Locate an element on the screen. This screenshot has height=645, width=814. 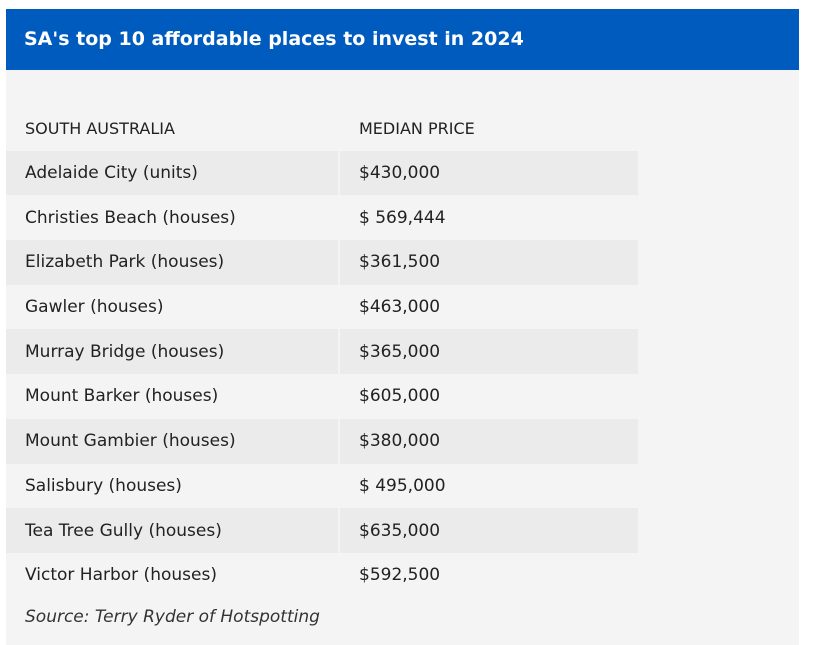
place-name-cell: Mount Gambier (houses) is located at coordinates (172, 441).